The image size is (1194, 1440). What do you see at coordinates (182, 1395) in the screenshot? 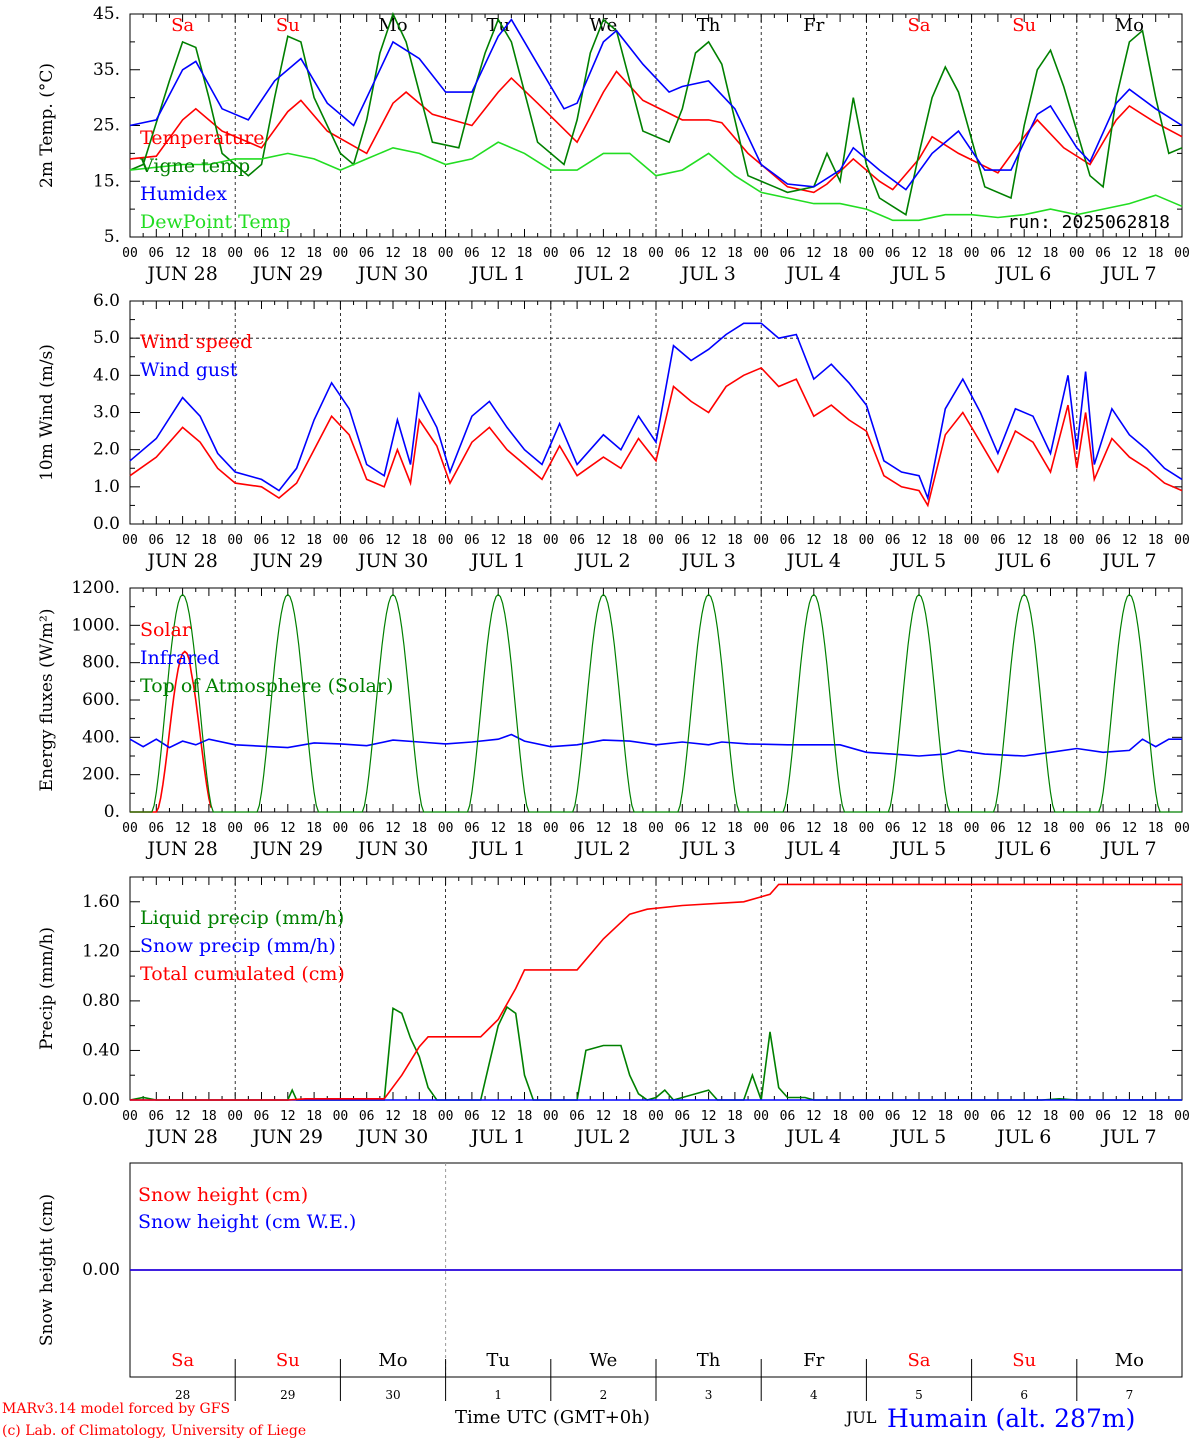
I see `day-number-label: 28` at bounding box center [182, 1395].